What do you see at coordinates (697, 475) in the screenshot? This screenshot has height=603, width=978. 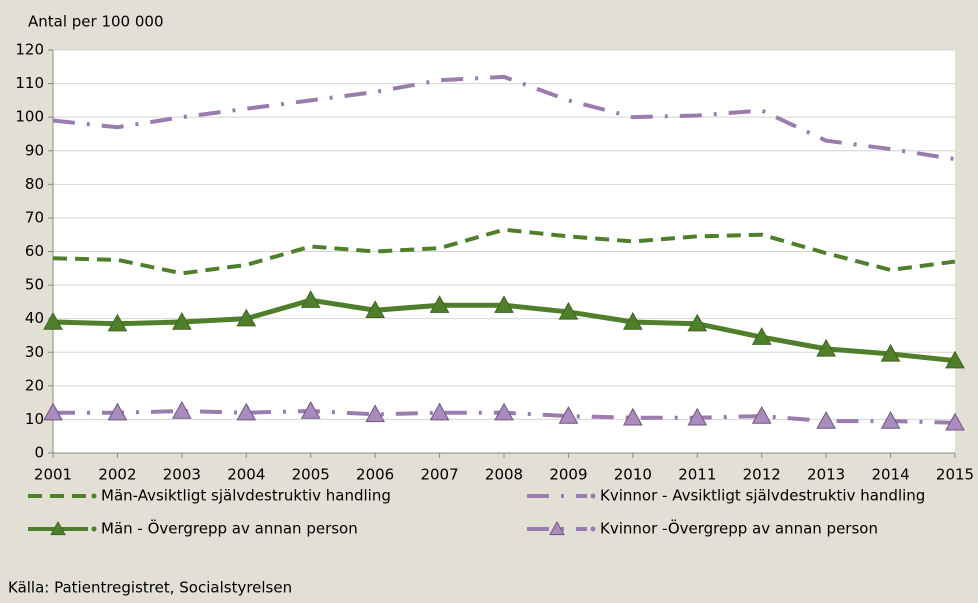 I see `x-tick-label: 2011` at bounding box center [697, 475].